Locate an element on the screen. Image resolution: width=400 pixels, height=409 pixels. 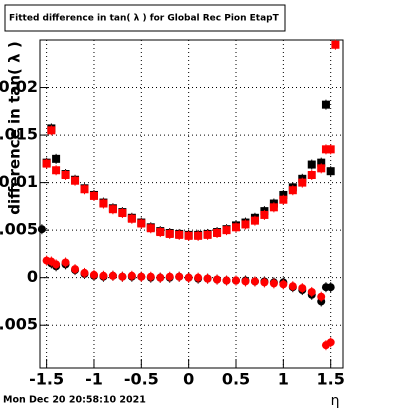
y-tick-label: 0.005 is located at coordinates (19, 229).